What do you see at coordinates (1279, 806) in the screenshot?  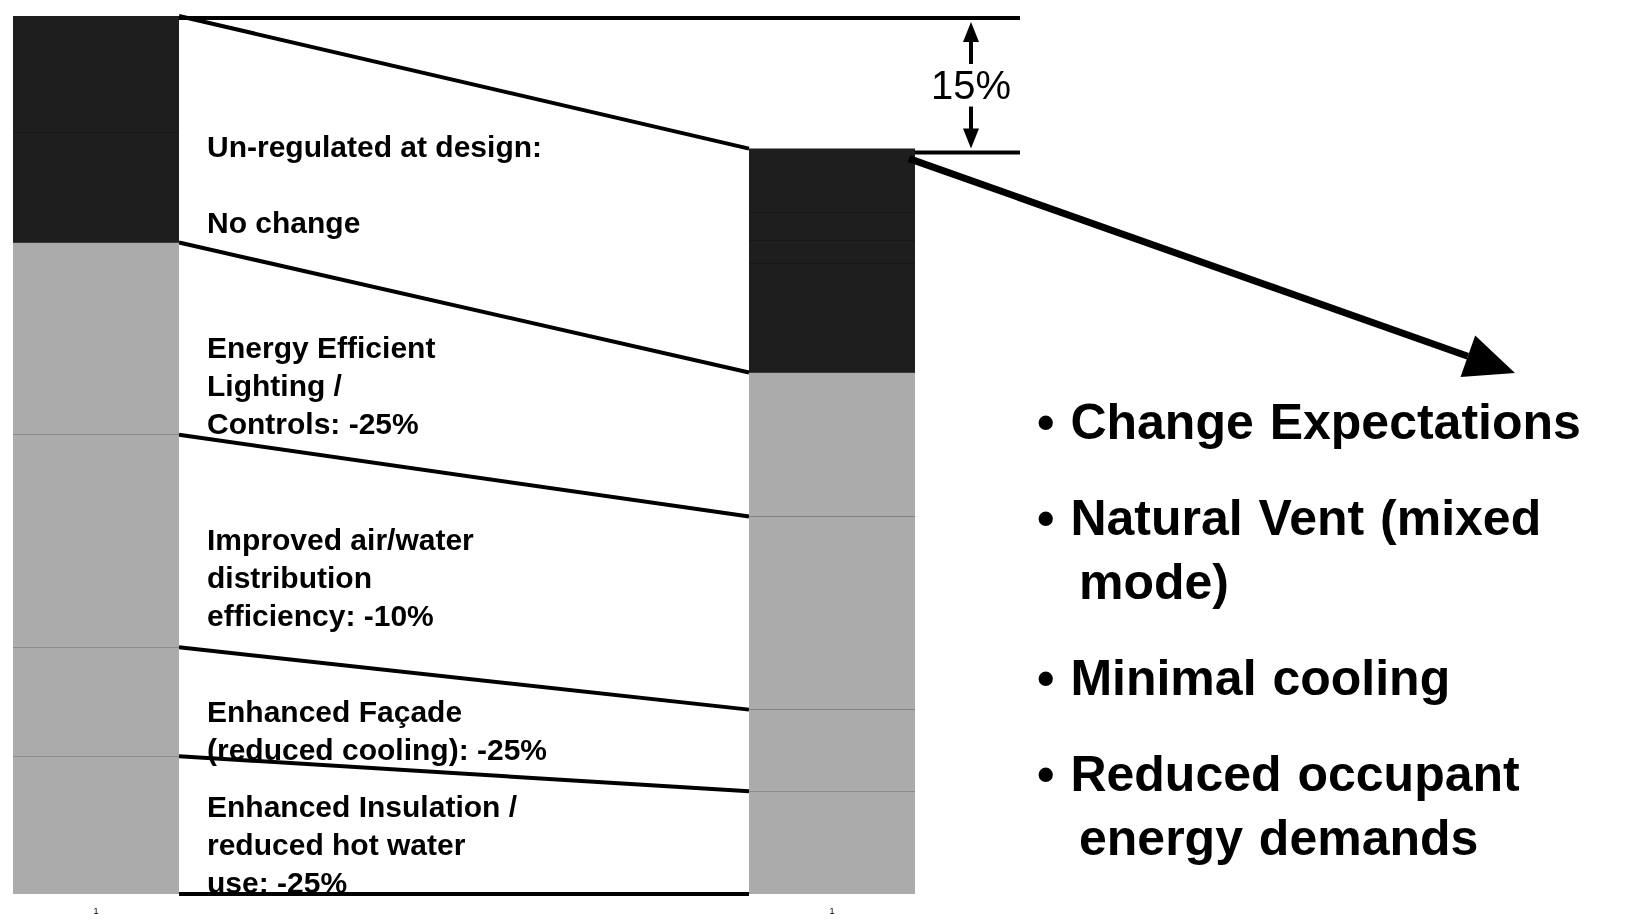 I see `annotation: • Reduced occupant energy demands` at bounding box center [1279, 806].